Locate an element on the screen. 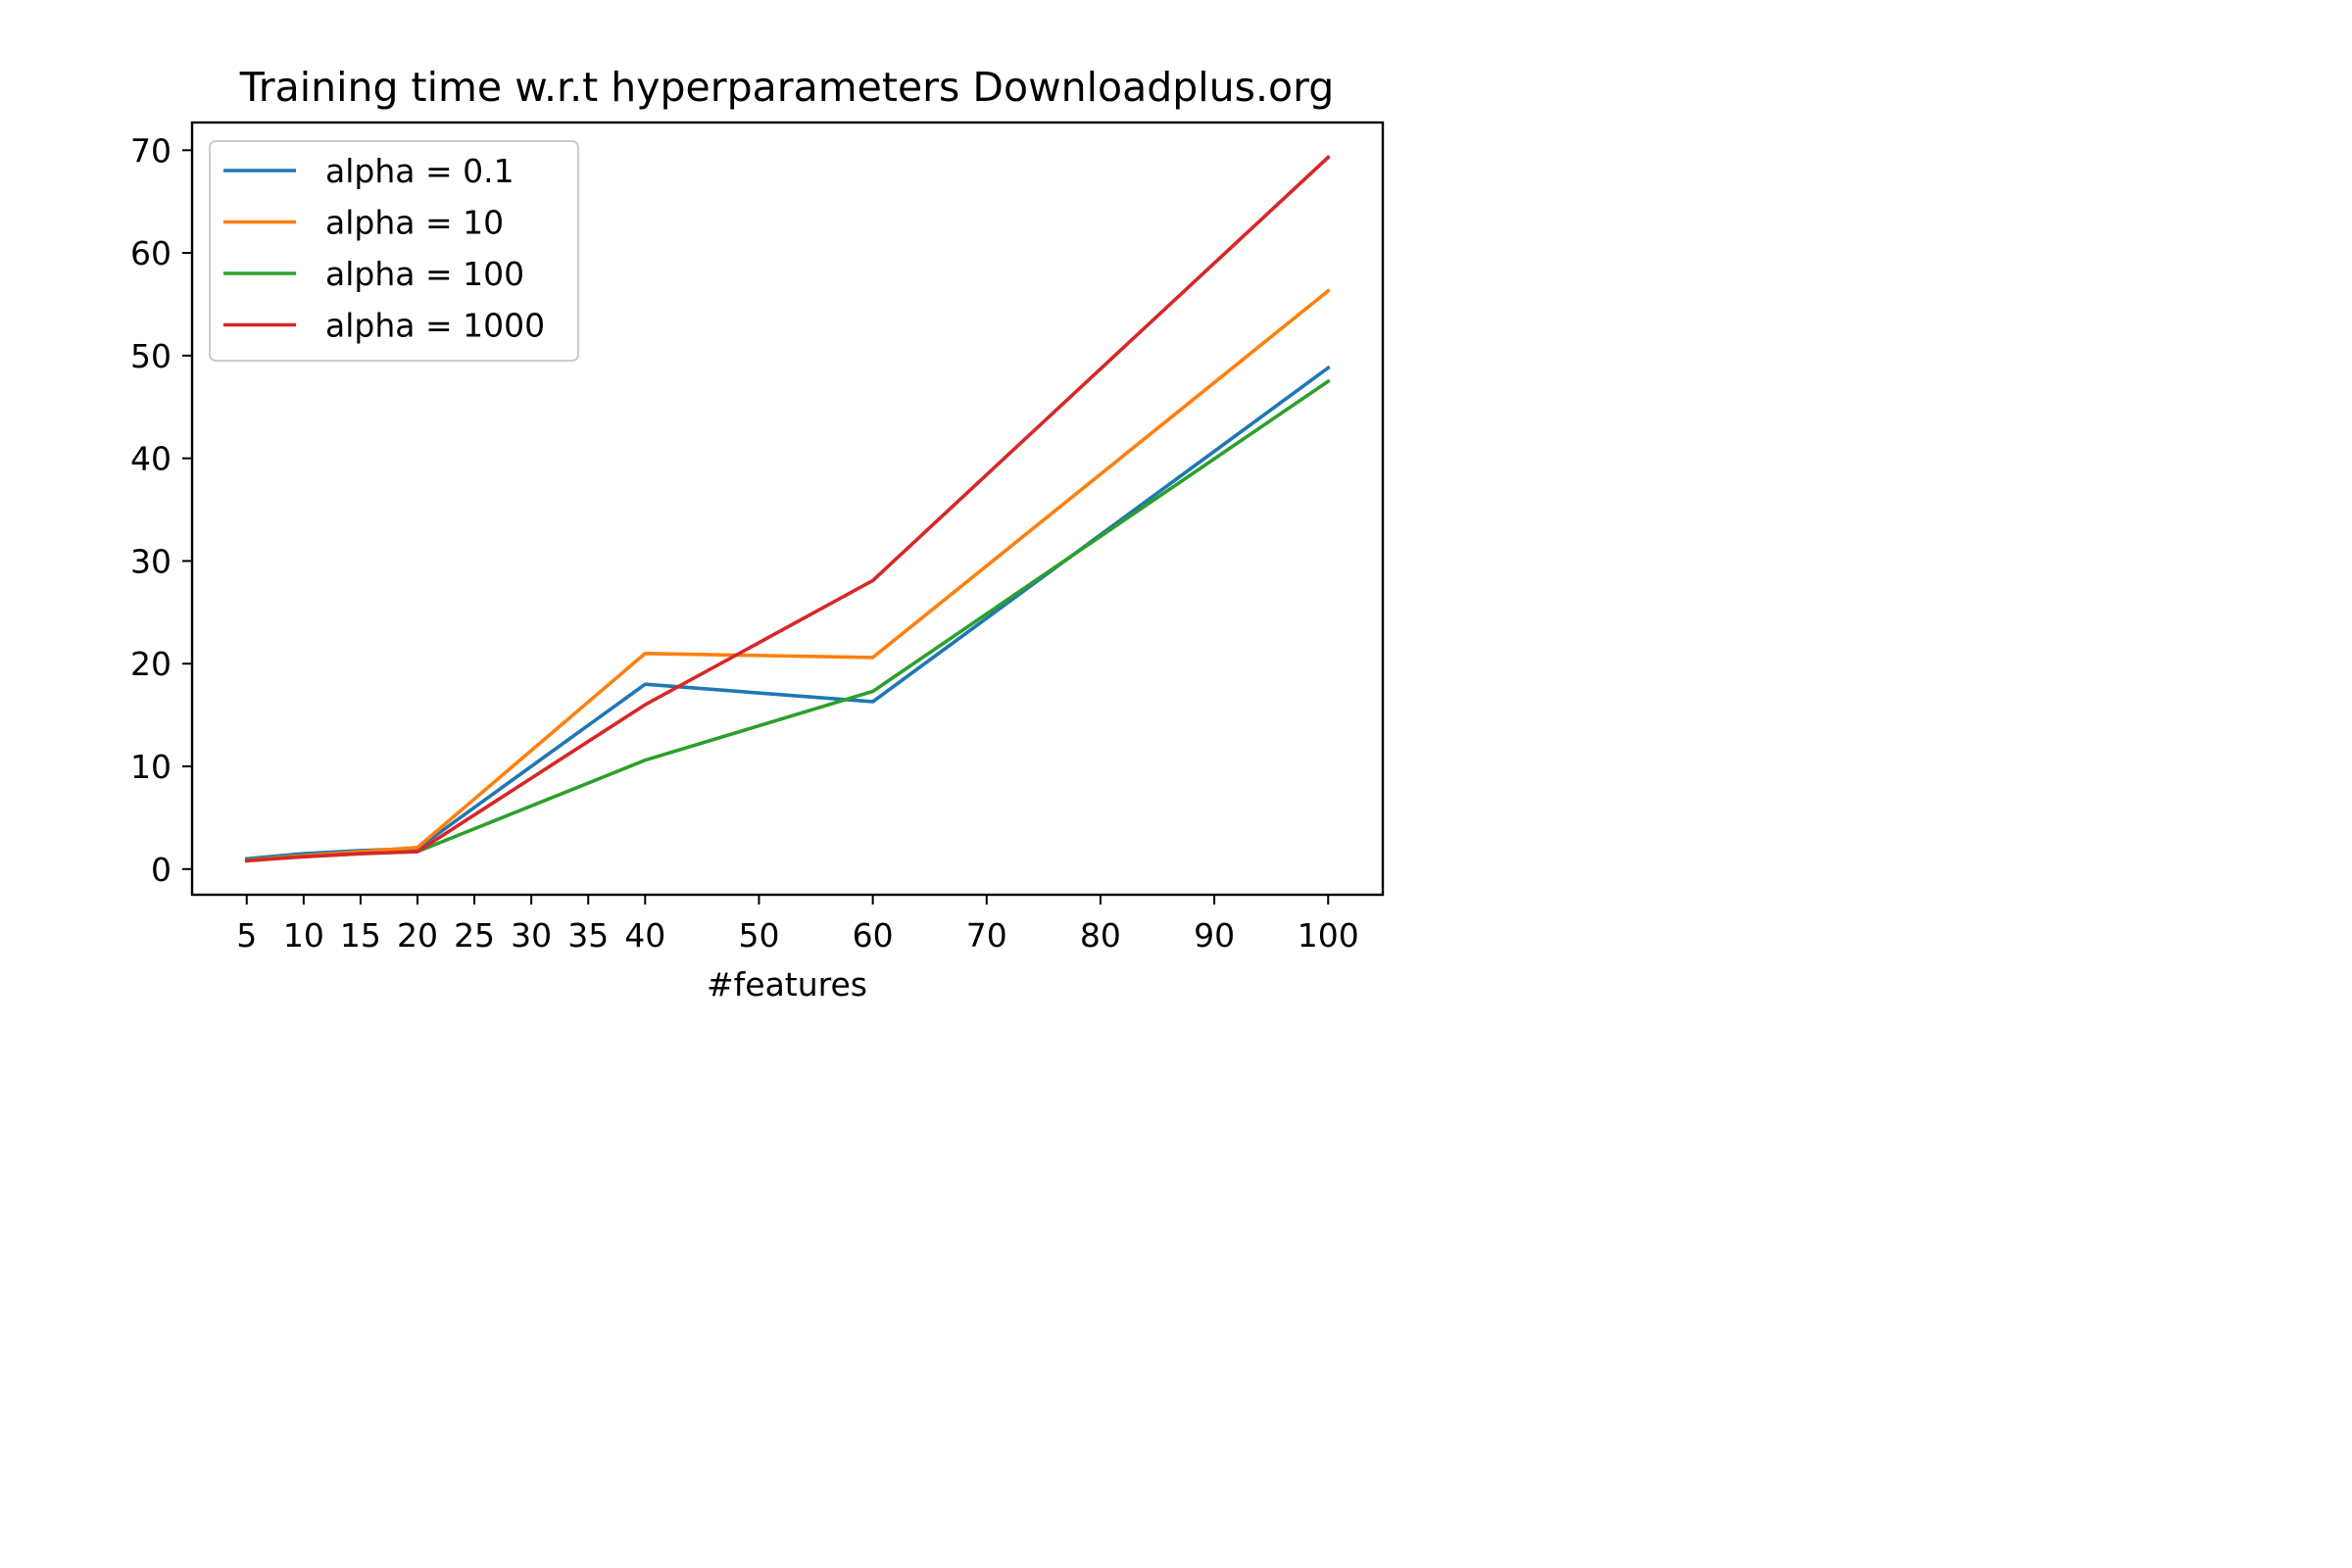  legend-label-2: alpha = 100 is located at coordinates (424, 274).